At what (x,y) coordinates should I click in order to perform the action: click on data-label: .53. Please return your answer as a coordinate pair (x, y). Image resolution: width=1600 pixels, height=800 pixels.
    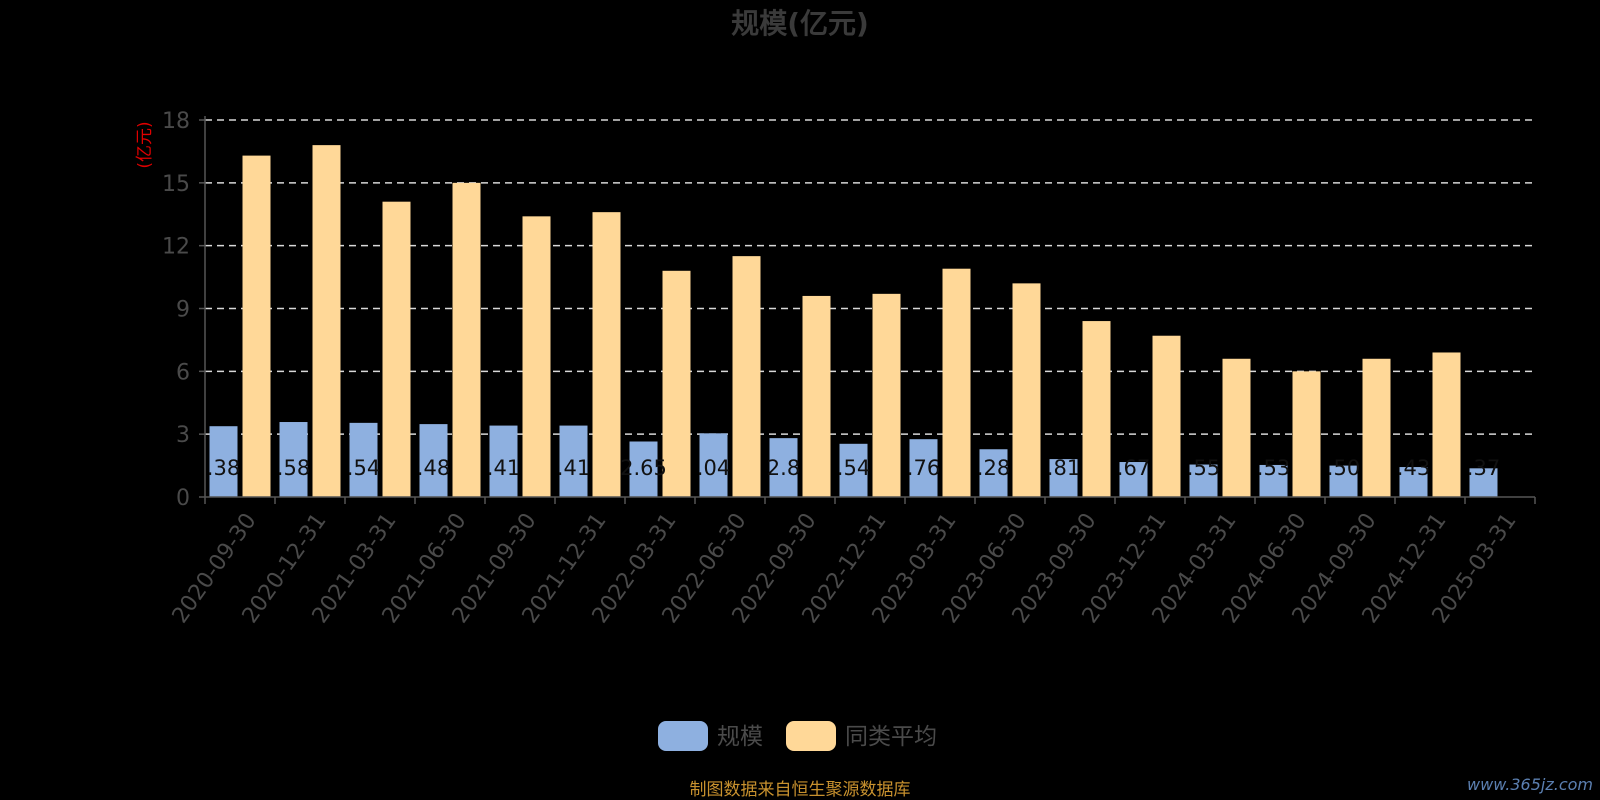
    Looking at the image, I should click on (1273, 468).